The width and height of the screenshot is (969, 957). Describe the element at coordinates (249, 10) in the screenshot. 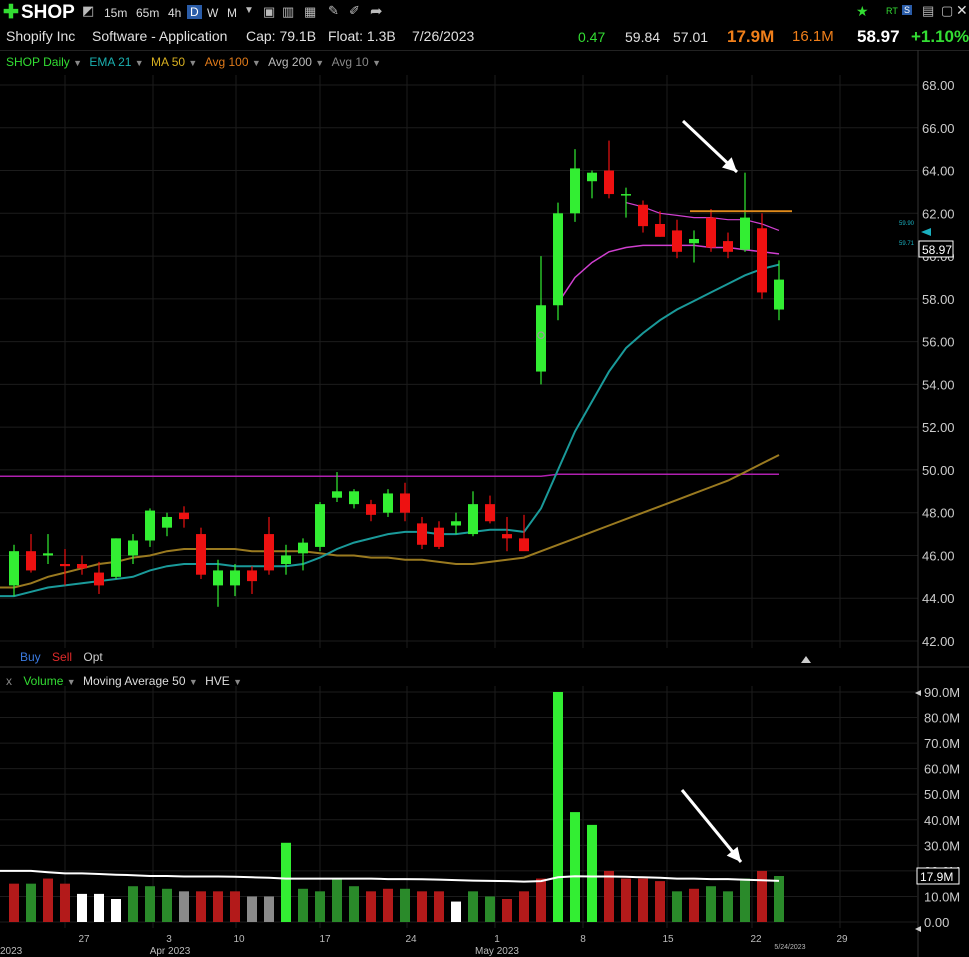

I see `tf-dropdown-icon: ▼` at that location.